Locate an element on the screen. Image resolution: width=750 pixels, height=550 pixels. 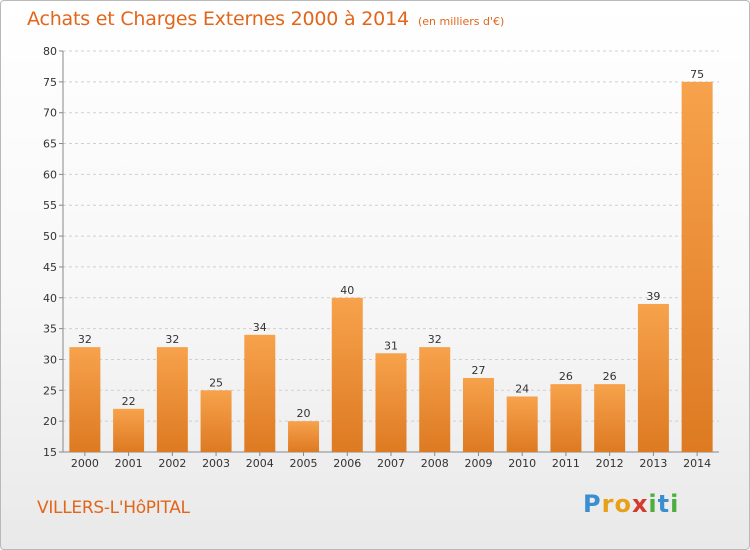
logo-letter: o is located at coordinates (623, 504).